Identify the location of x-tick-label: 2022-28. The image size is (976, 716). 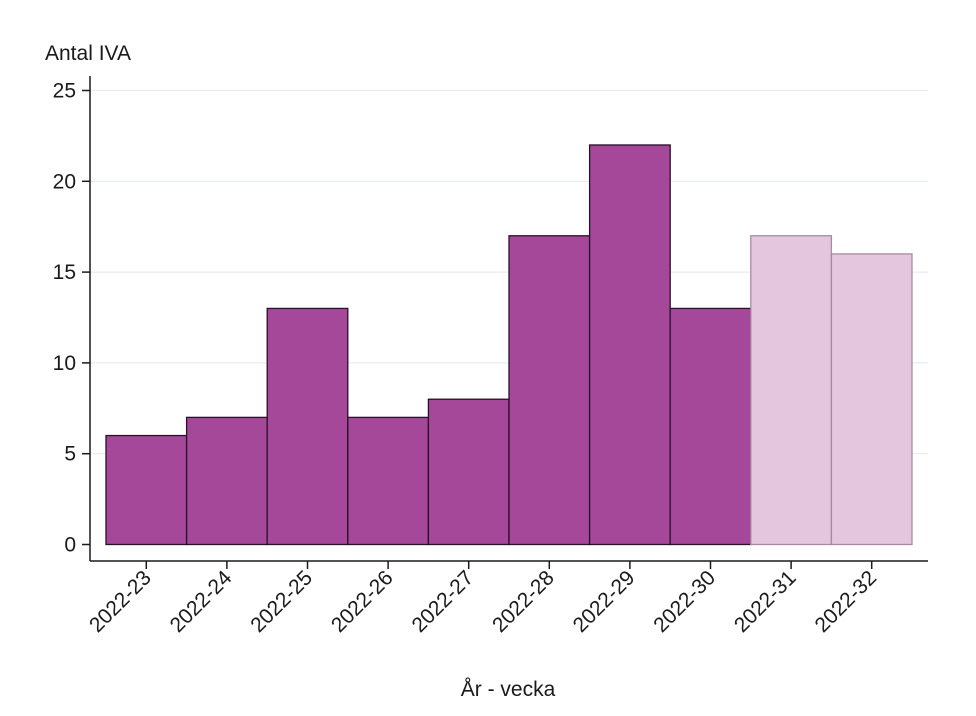
(523, 601).